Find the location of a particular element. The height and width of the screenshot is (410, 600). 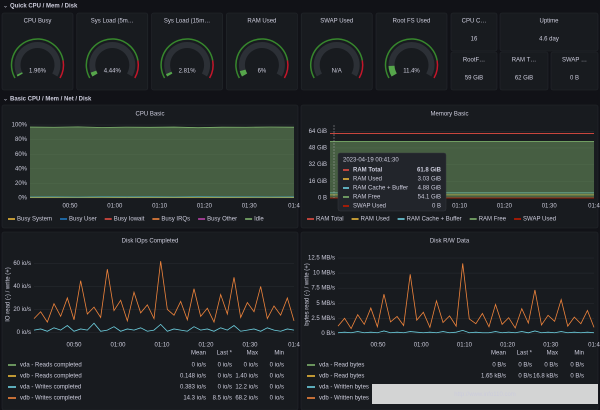

row-toggle: ⌄ is located at coordinates (5, 7).